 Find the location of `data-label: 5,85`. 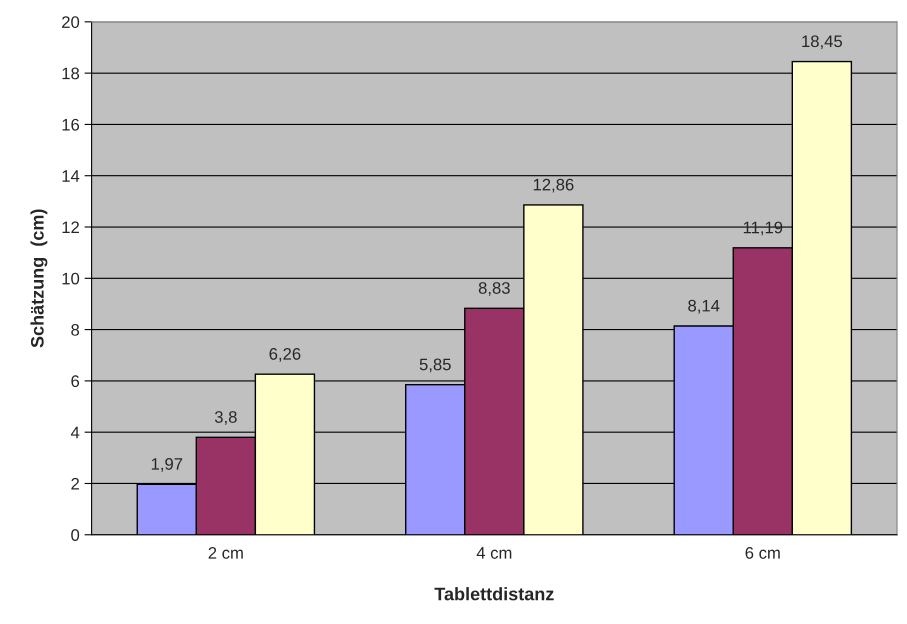

data-label: 5,85 is located at coordinates (435, 365).